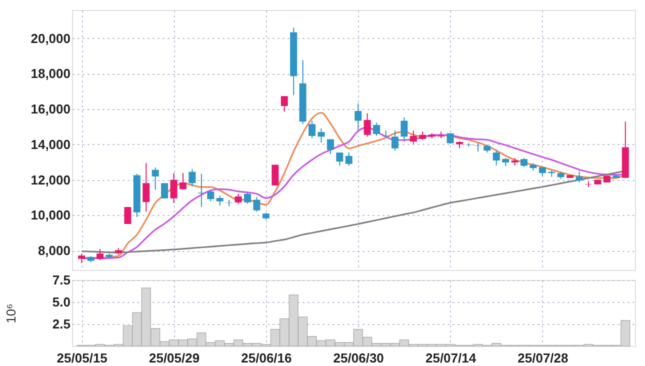 This screenshot has height=366, width=645. What do you see at coordinates (50, 109) in the screenshot?
I see `y-tick-label: 16,000` at bounding box center [50, 109].